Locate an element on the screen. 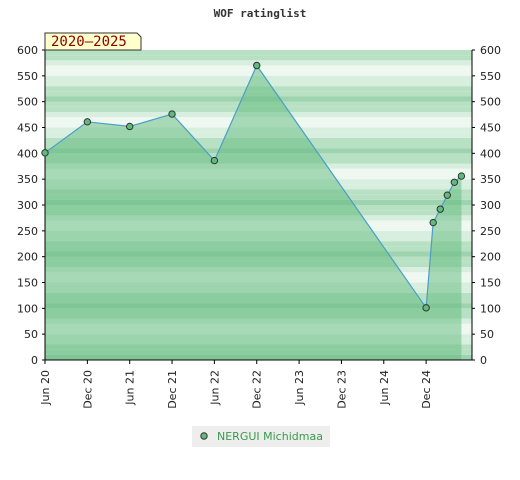 This screenshot has width=520, height=480. x-tick-label: Dec 24 is located at coordinates (426, 389).